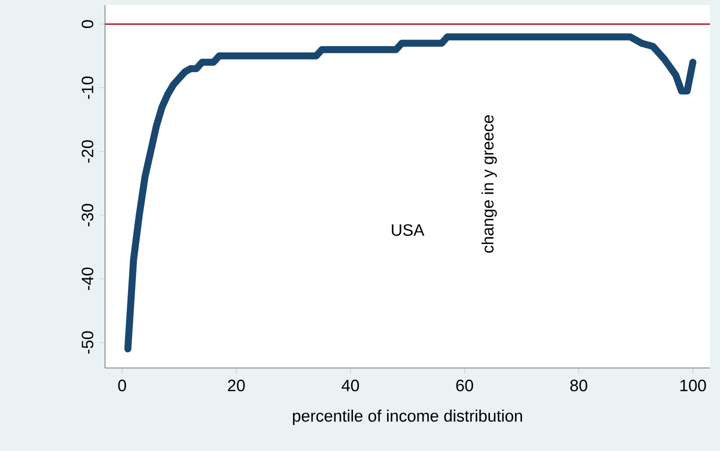 The image size is (720, 451). I want to click on y-tick-label: -30, so click(88, 215).